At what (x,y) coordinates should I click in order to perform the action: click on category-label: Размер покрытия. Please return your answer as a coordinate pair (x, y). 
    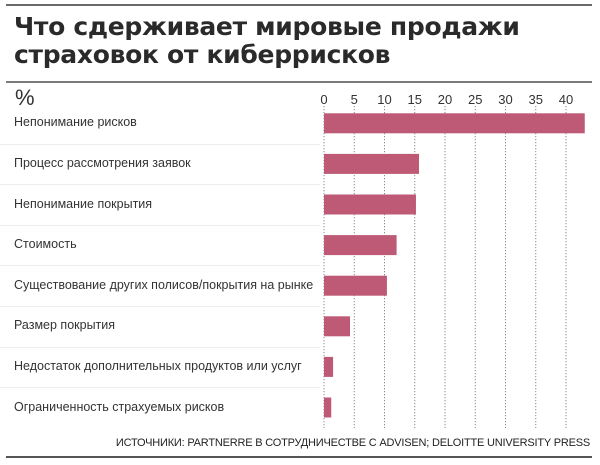
    Looking at the image, I should click on (65, 325).